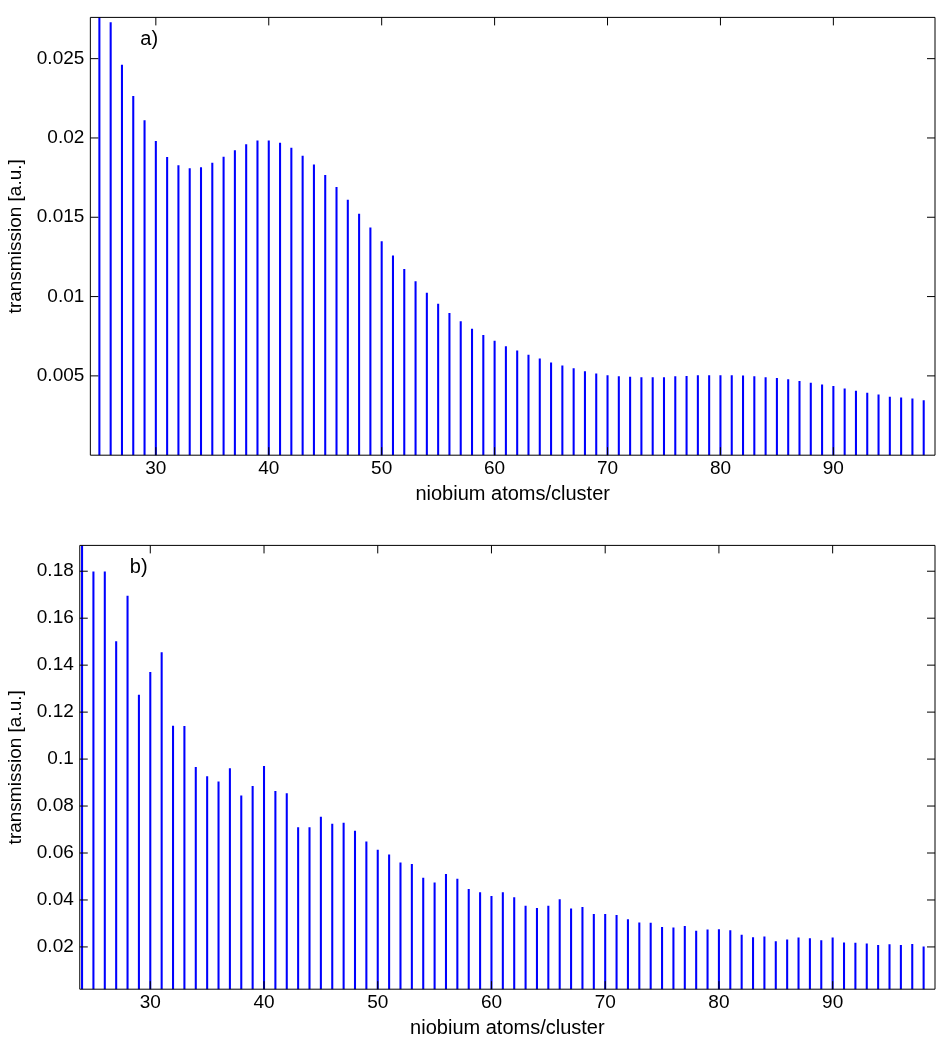 The width and height of the screenshot is (944, 1041). I want to click on y-tick-label: 0.06, so click(55, 852).